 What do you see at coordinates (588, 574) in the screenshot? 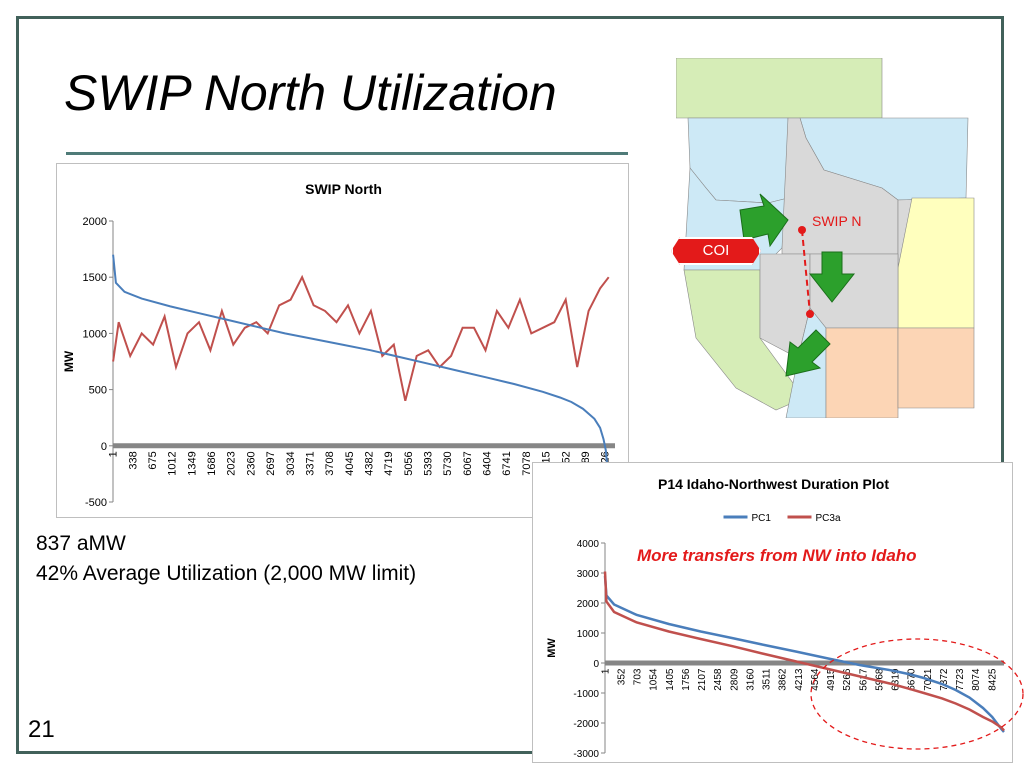
I see `y-tick-label: 3000` at bounding box center [588, 574].